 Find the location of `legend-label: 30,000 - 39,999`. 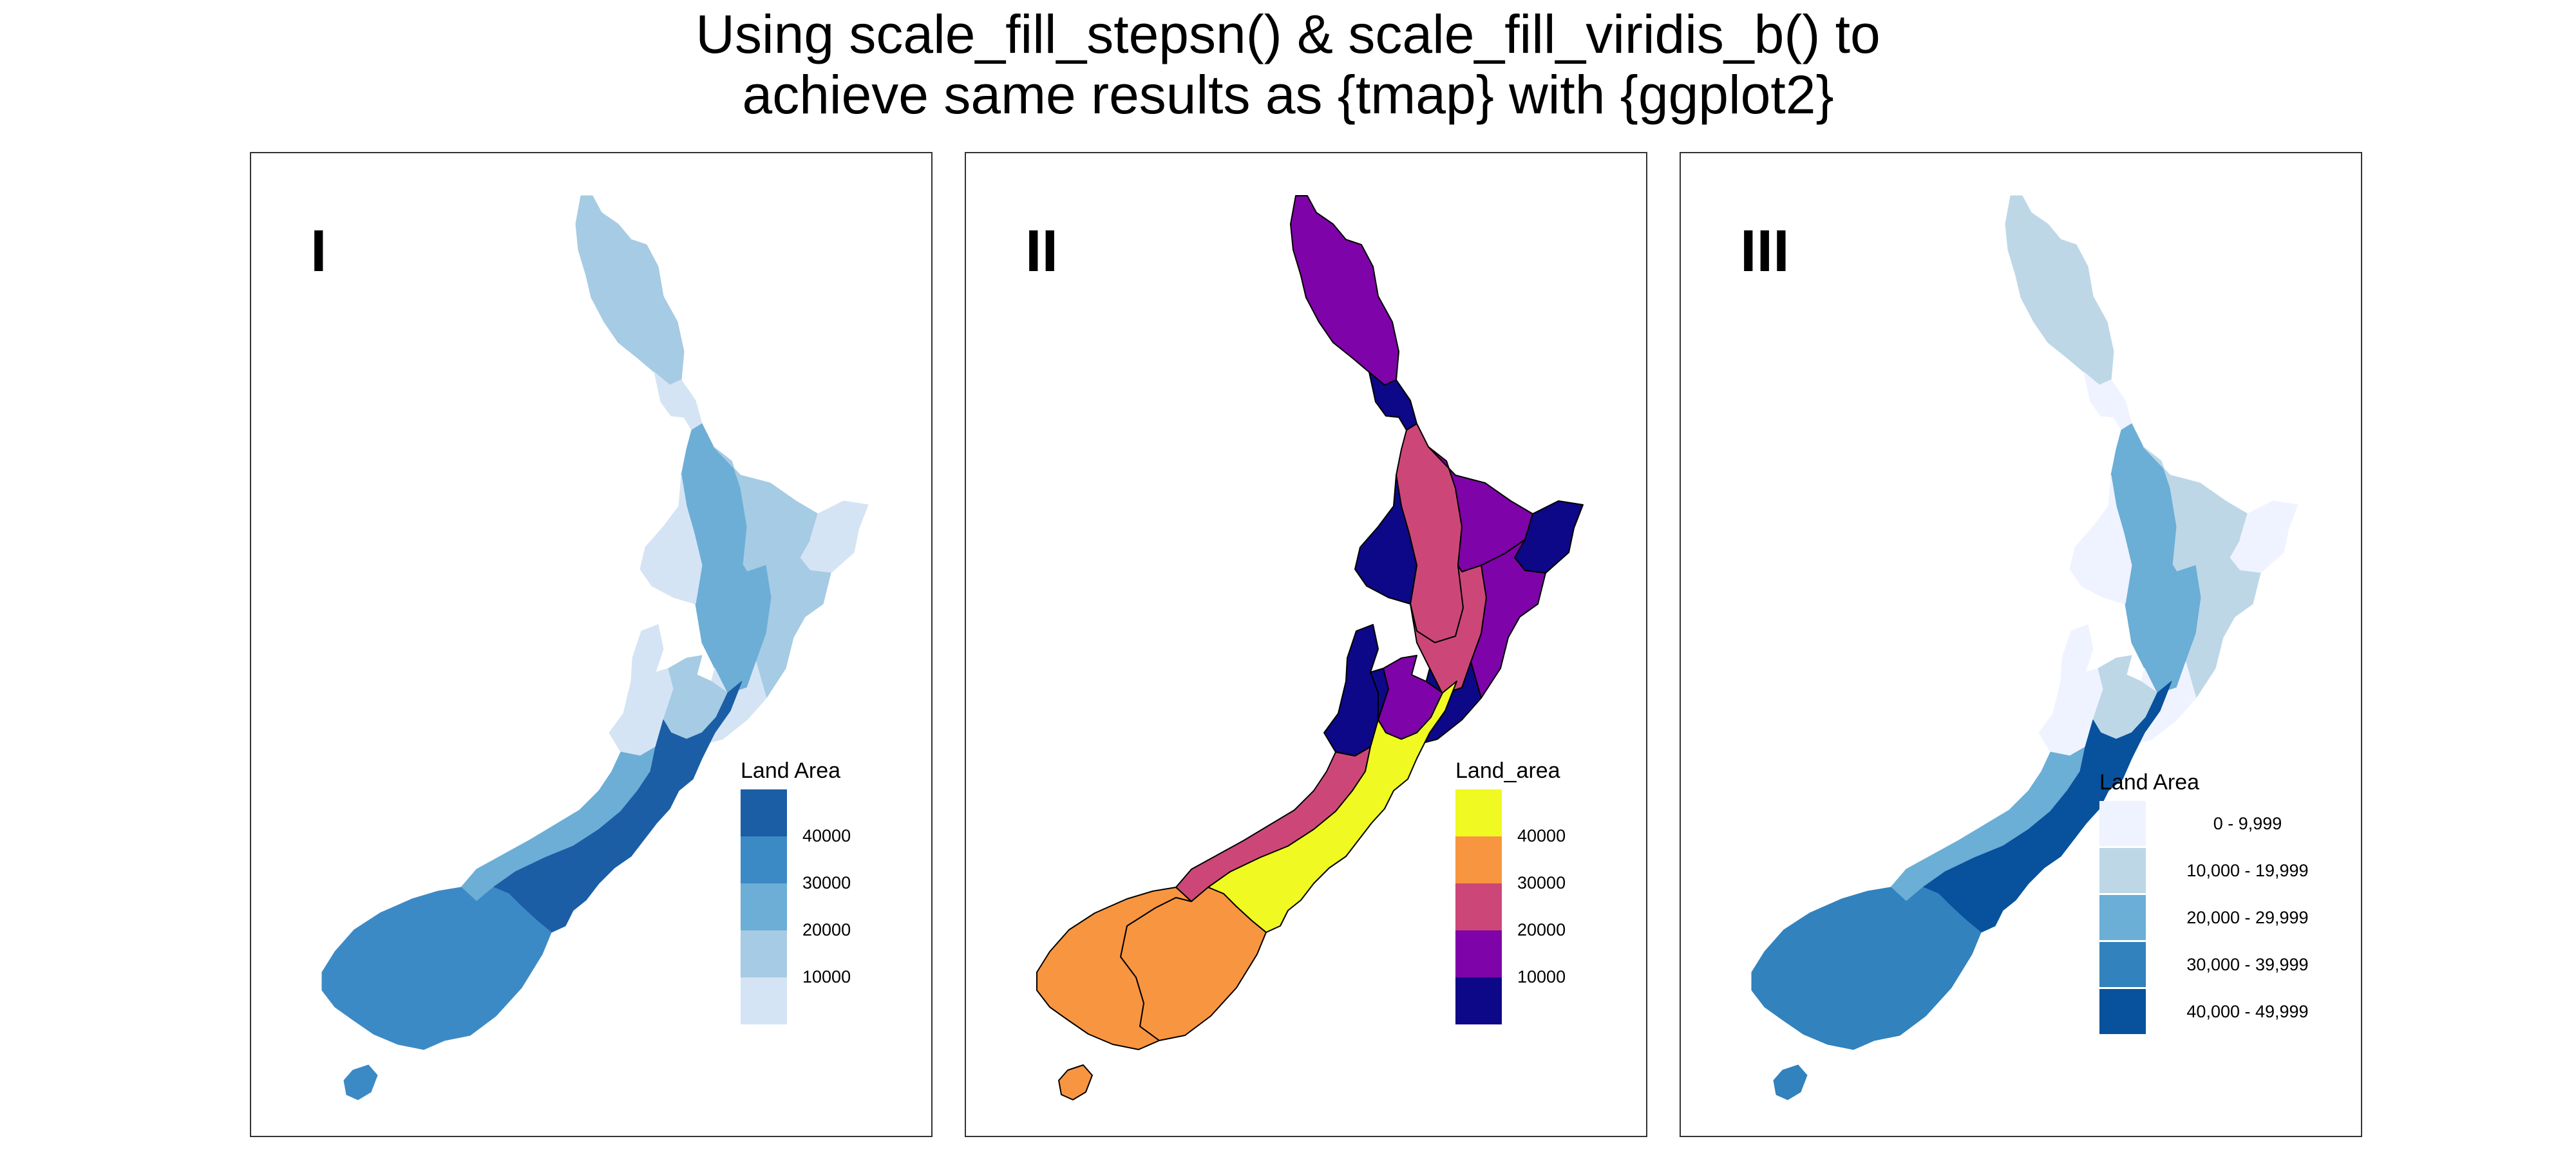

legend-label: 30,000 - 39,999 is located at coordinates (2247, 964).